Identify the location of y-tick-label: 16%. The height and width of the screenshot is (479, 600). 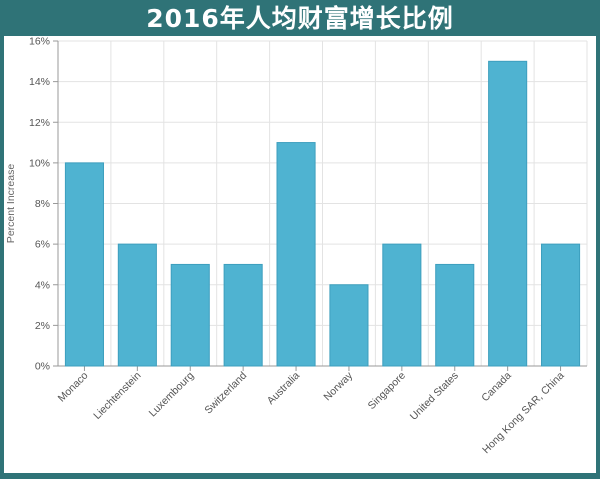
(39, 42).